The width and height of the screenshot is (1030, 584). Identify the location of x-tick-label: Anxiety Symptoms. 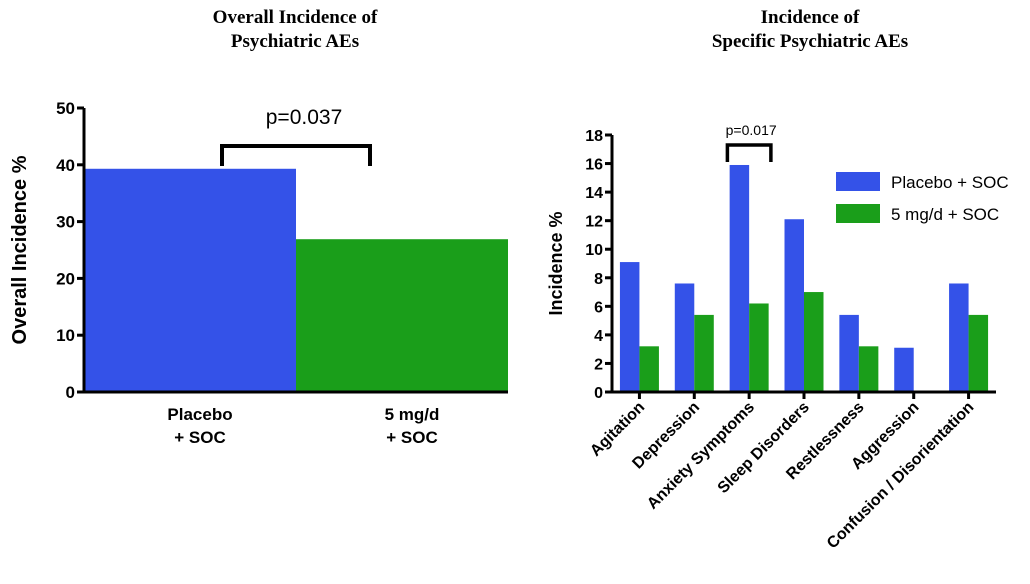
(701, 456).